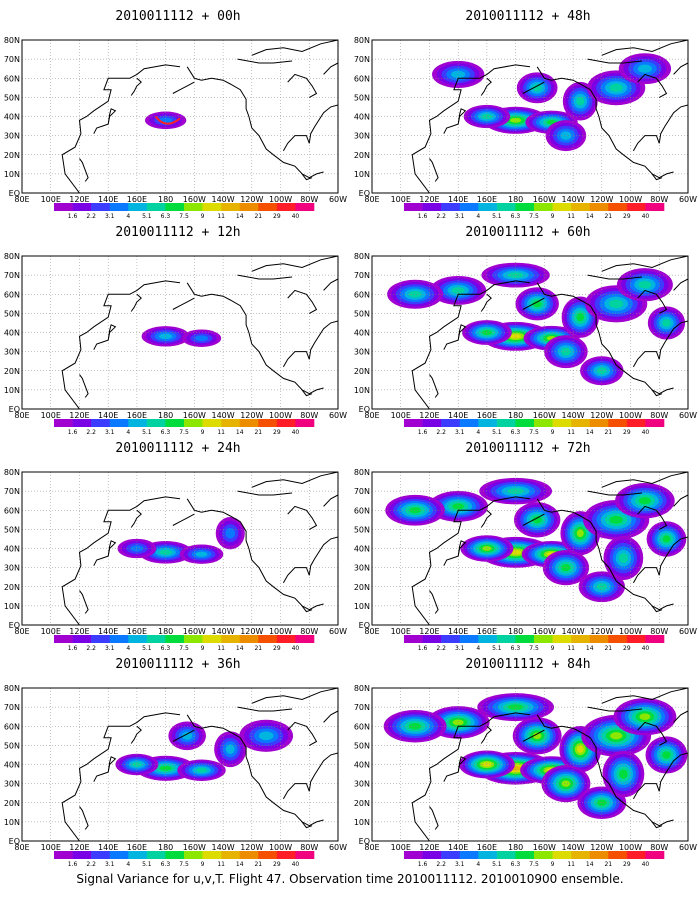 The height and width of the screenshot is (900, 700). What do you see at coordinates (630, 199) in the screenshot?
I see `lon-label: 100W` at bounding box center [630, 199].